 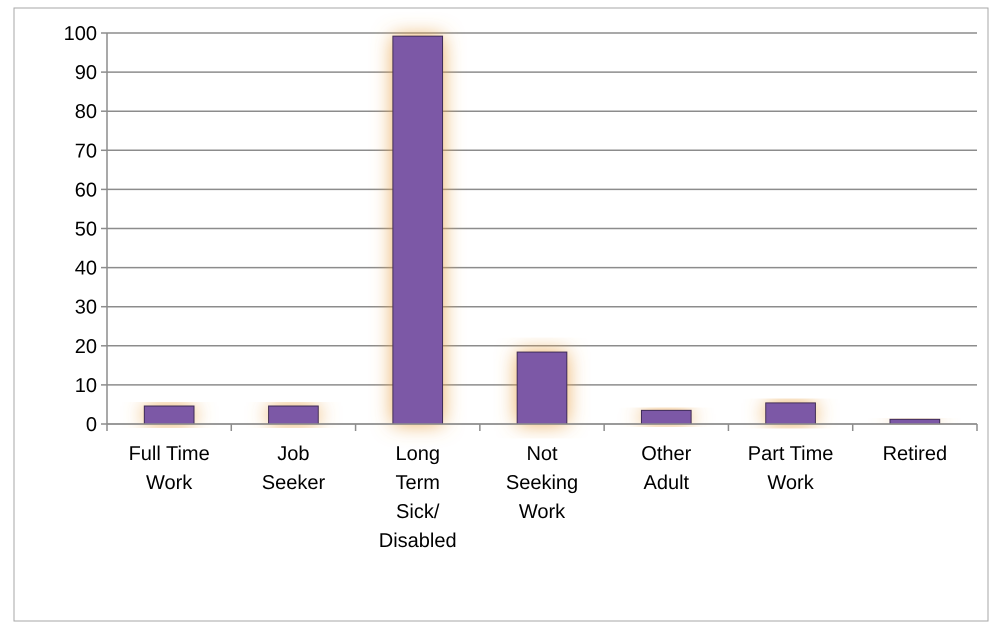 What do you see at coordinates (85, 229) in the screenshot?
I see `y-tick-label: 50` at bounding box center [85, 229].